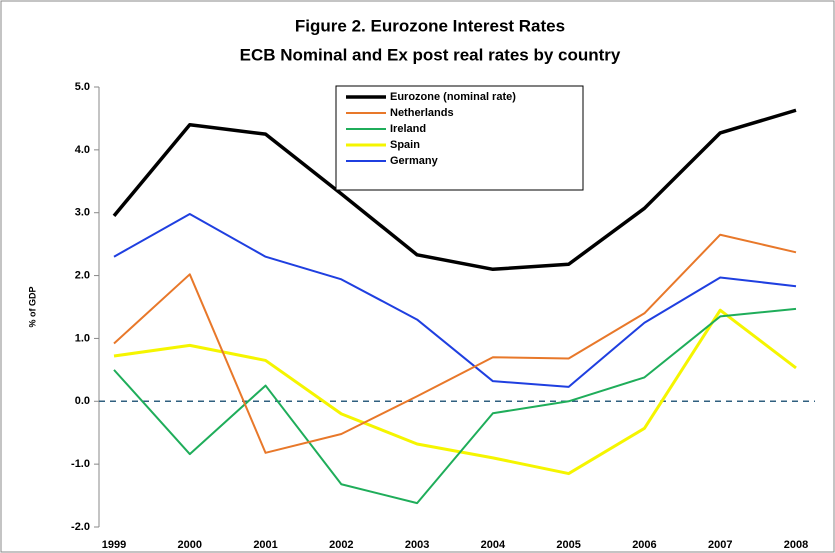 This screenshot has width=835, height=553. What do you see at coordinates (82, 338) in the screenshot?
I see `y-tick-label: 1.0` at bounding box center [82, 338].